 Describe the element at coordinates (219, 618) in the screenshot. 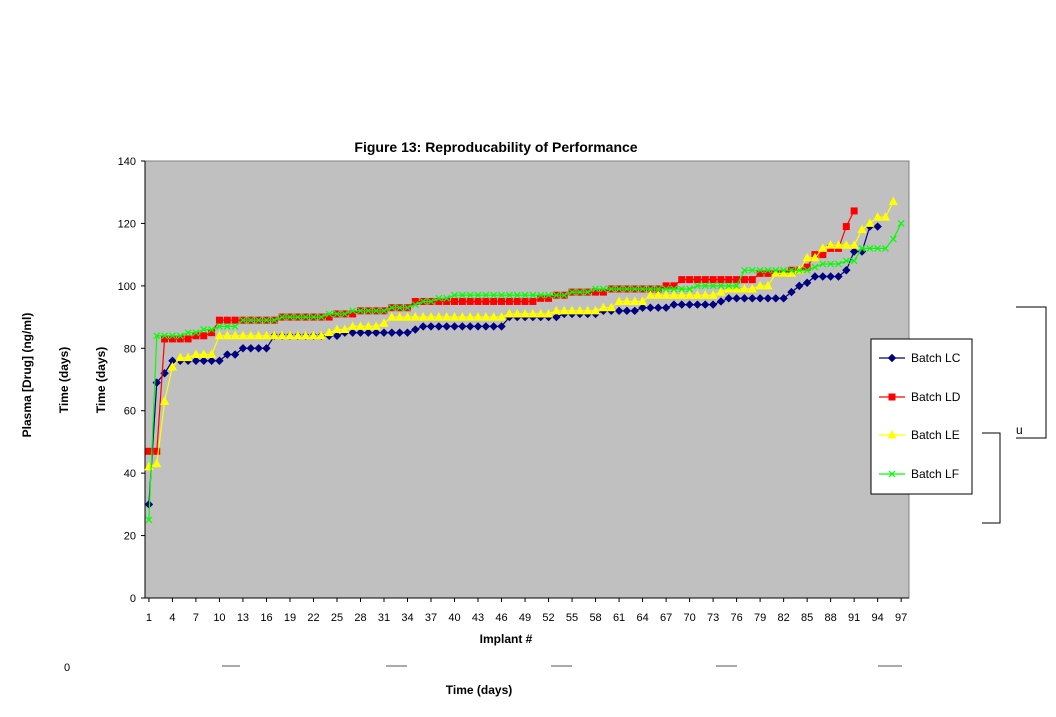

I see `x-tick-label: 10` at that location.